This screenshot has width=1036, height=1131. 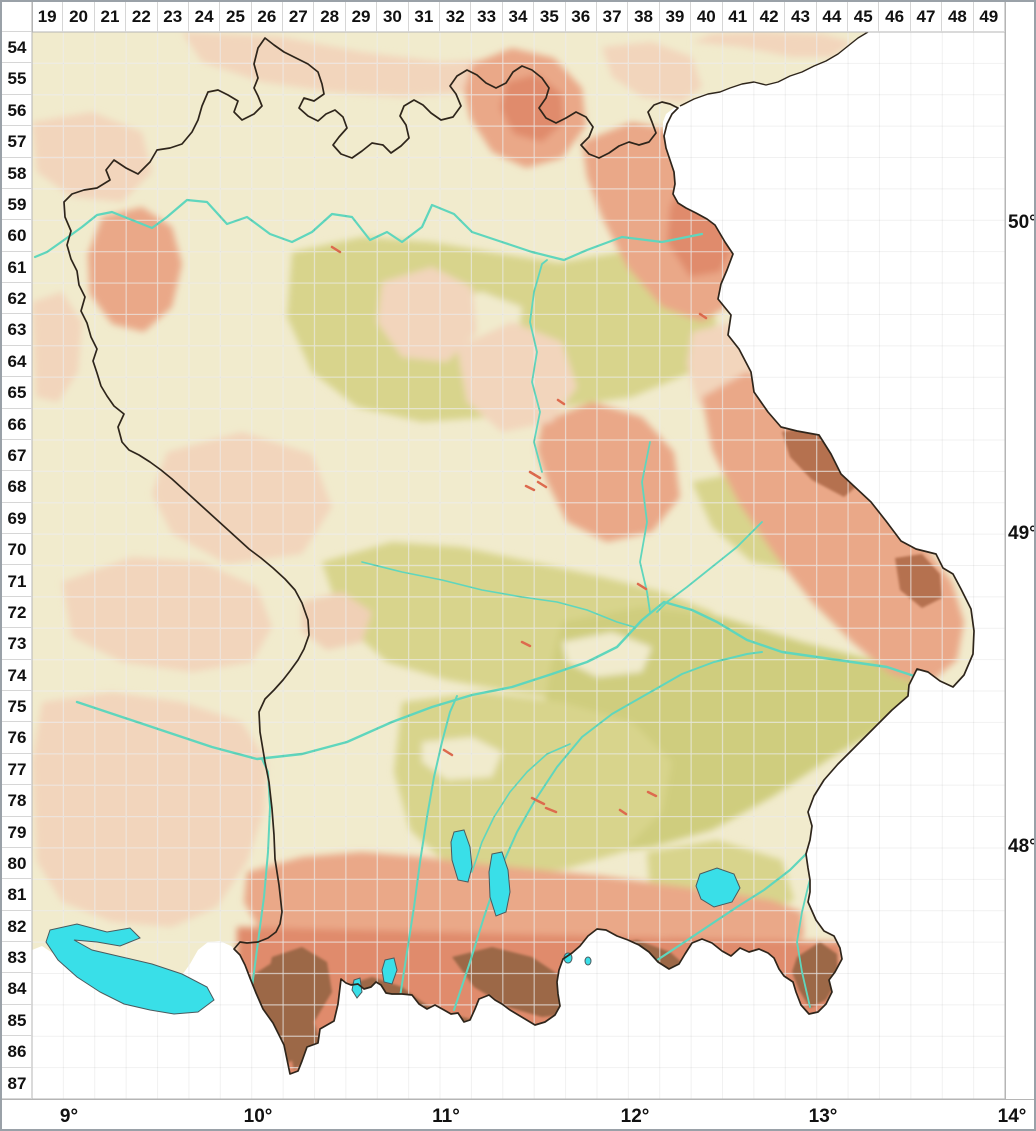 I want to click on corner-cell, so click(x=17, y=17).